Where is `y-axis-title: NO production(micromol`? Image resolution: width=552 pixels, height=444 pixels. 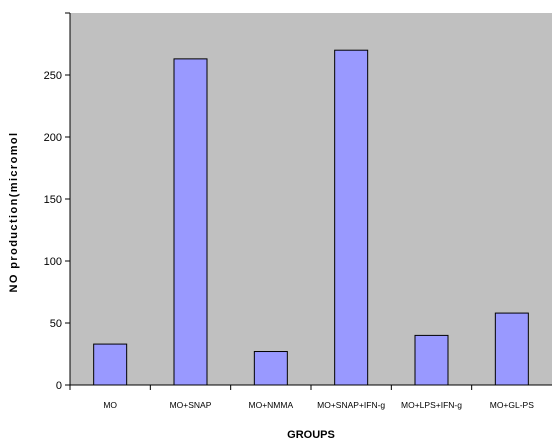
y-axis-title: NO production(micromol is located at coordinates (14, 212).